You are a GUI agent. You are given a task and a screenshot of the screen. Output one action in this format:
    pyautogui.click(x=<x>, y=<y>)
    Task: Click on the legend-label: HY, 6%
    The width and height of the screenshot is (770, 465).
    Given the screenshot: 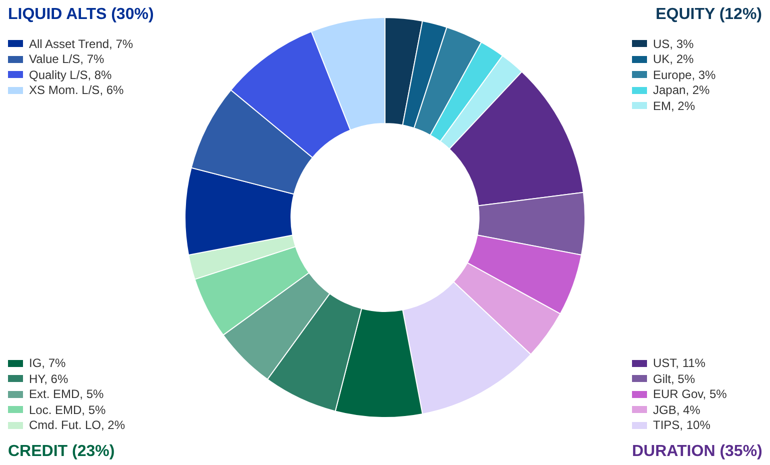 What is the action you would take?
    pyautogui.click(x=48, y=379)
    